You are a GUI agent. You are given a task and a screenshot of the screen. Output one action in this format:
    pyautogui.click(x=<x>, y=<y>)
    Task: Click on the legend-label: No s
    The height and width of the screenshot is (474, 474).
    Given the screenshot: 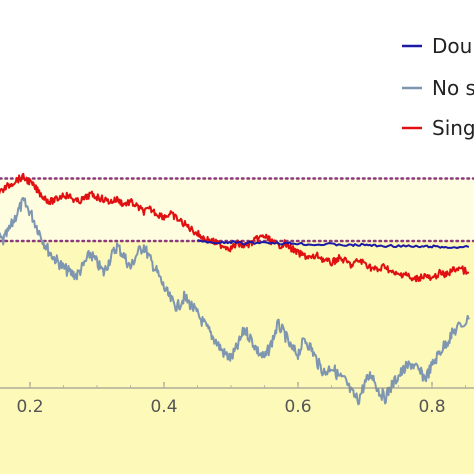 What is the action you would take?
    pyautogui.click(x=453, y=88)
    